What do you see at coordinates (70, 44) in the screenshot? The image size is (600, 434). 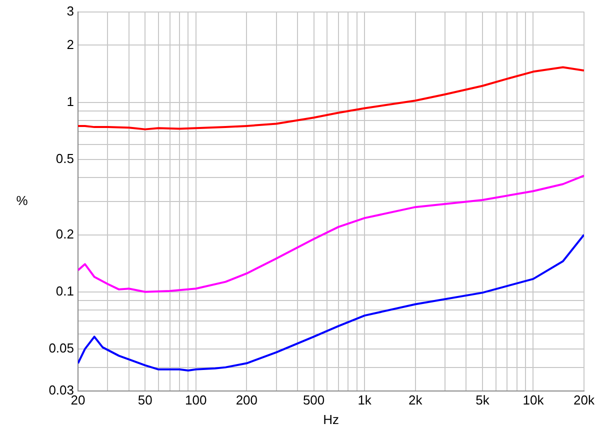 I see `y-tick-label: 2` at bounding box center [70, 44].